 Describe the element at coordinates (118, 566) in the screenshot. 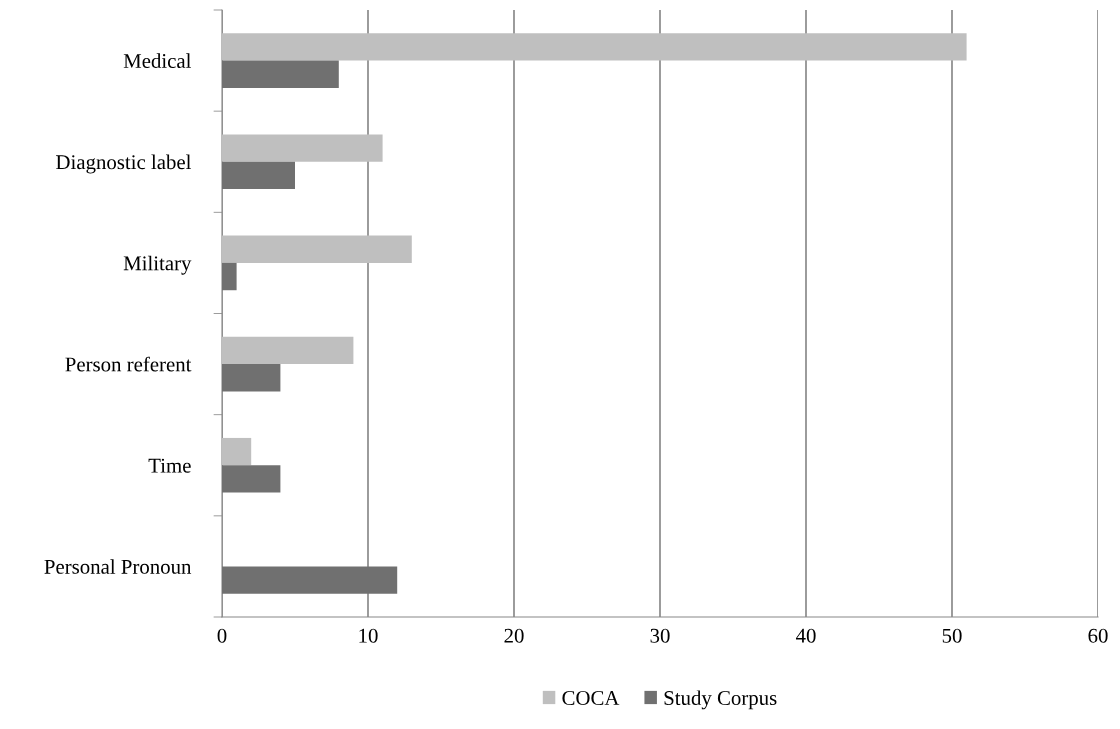

I see `y-tick-label: Personal Pronoun` at that location.